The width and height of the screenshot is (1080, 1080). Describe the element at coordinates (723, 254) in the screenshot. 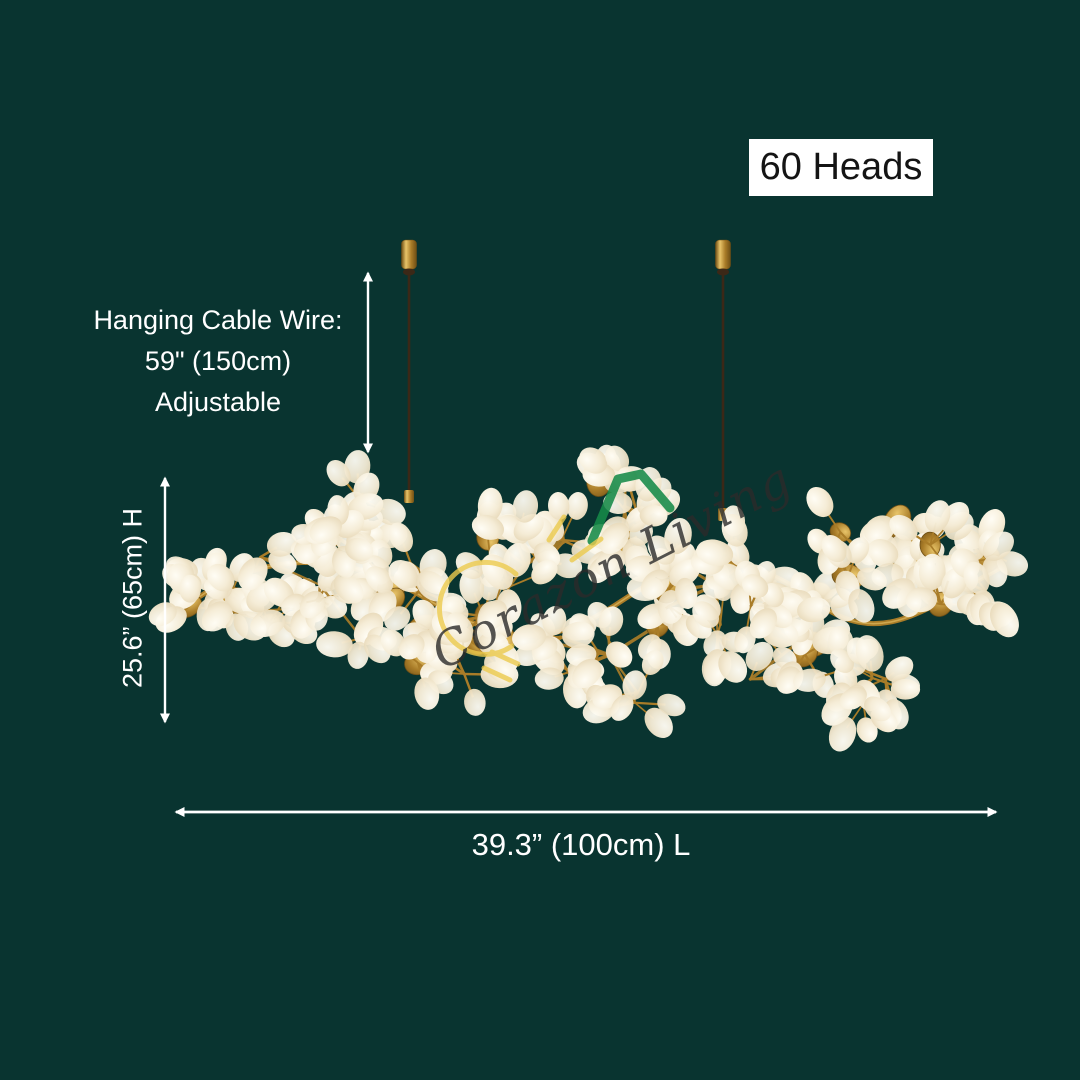

I see `ceiling-canopy-right` at that location.